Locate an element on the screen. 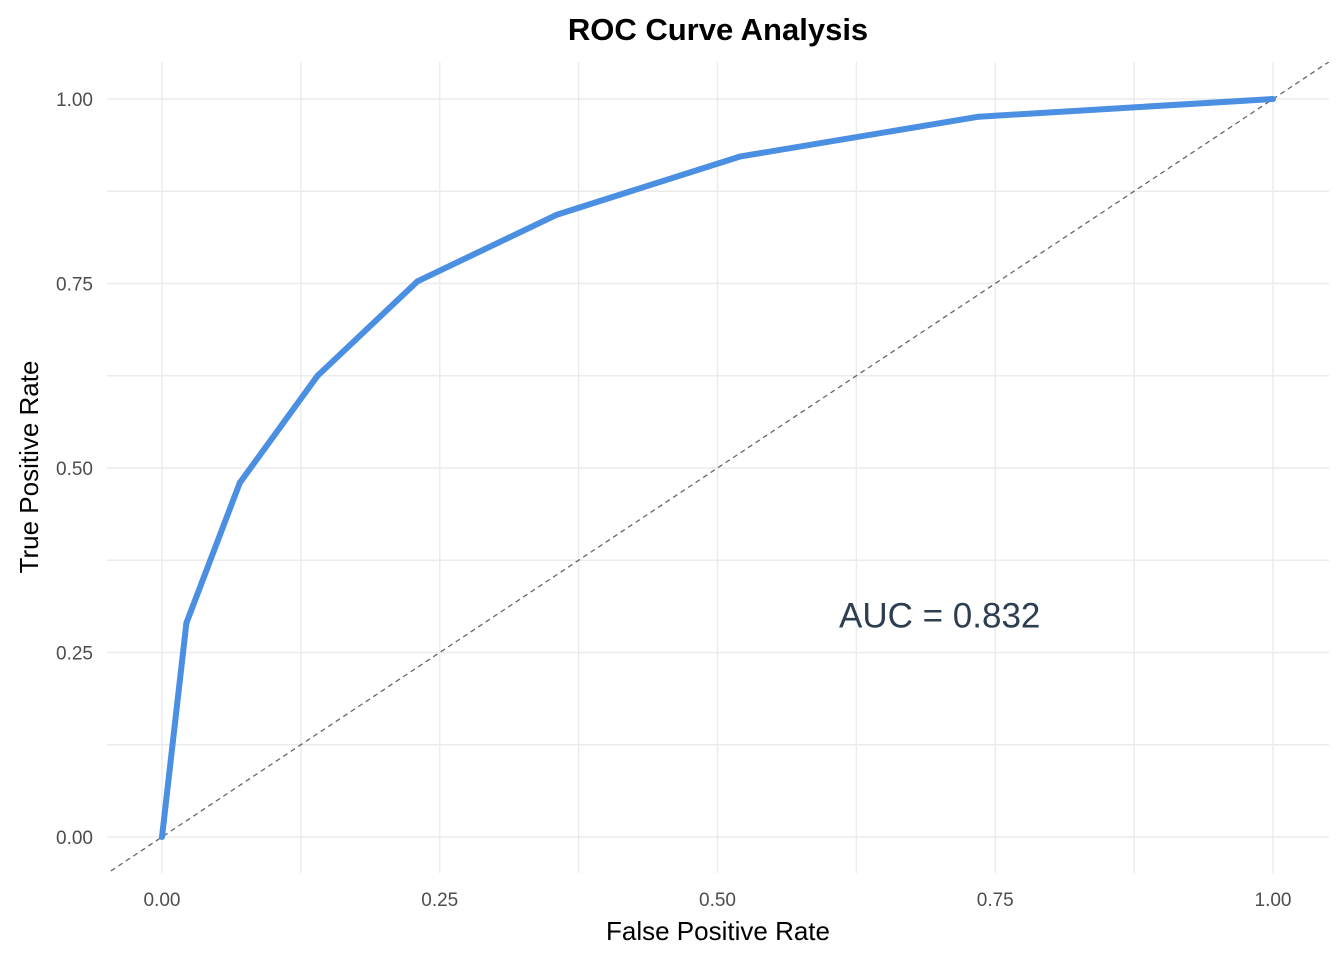 The height and width of the screenshot is (960, 1344). x-tick-label: 0.00 is located at coordinates (162, 900).